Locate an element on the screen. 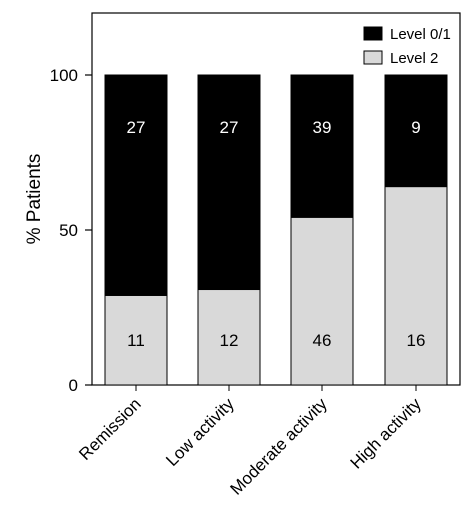 The image size is (474, 508). y-axis: 0 50 100 is located at coordinates (71, 230).